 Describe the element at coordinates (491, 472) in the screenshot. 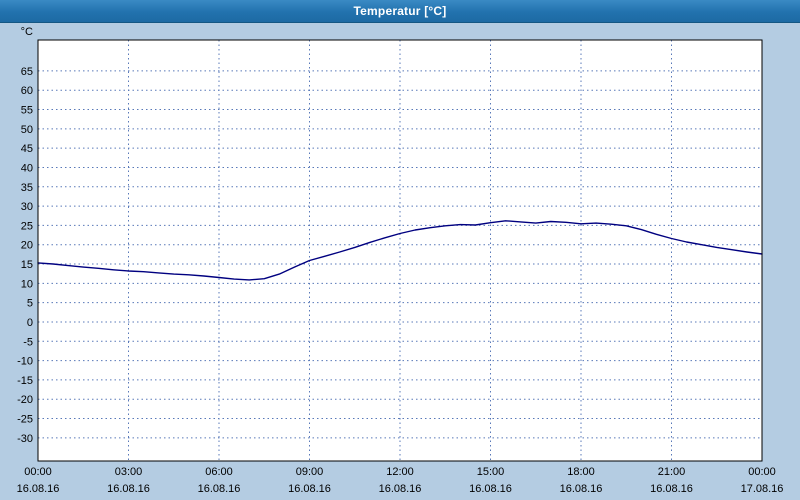

I see `x-tick-time-label: 15:00` at that location.